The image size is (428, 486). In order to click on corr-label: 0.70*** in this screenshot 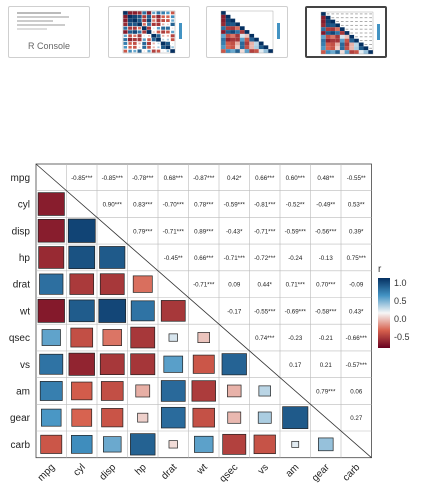, I will do `click(326, 285)`.